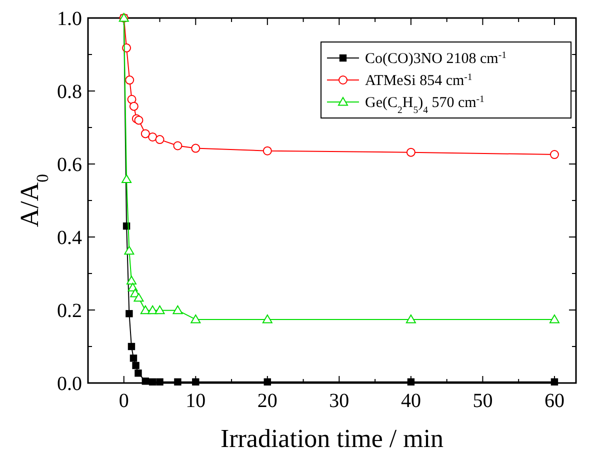 Image resolution: width=589 pixels, height=459 pixels. I want to click on x-axis-title: Irradiation time / min, so click(332, 438).